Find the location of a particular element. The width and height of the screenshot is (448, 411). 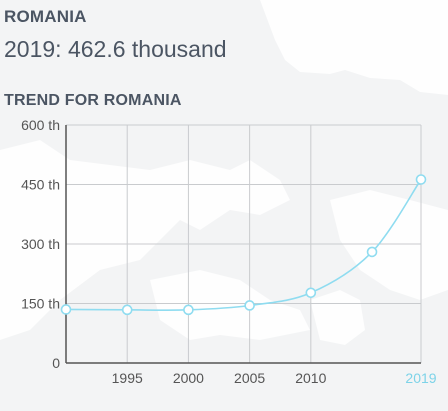

x-tick-label: 2010 is located at coordinates (310, 378).